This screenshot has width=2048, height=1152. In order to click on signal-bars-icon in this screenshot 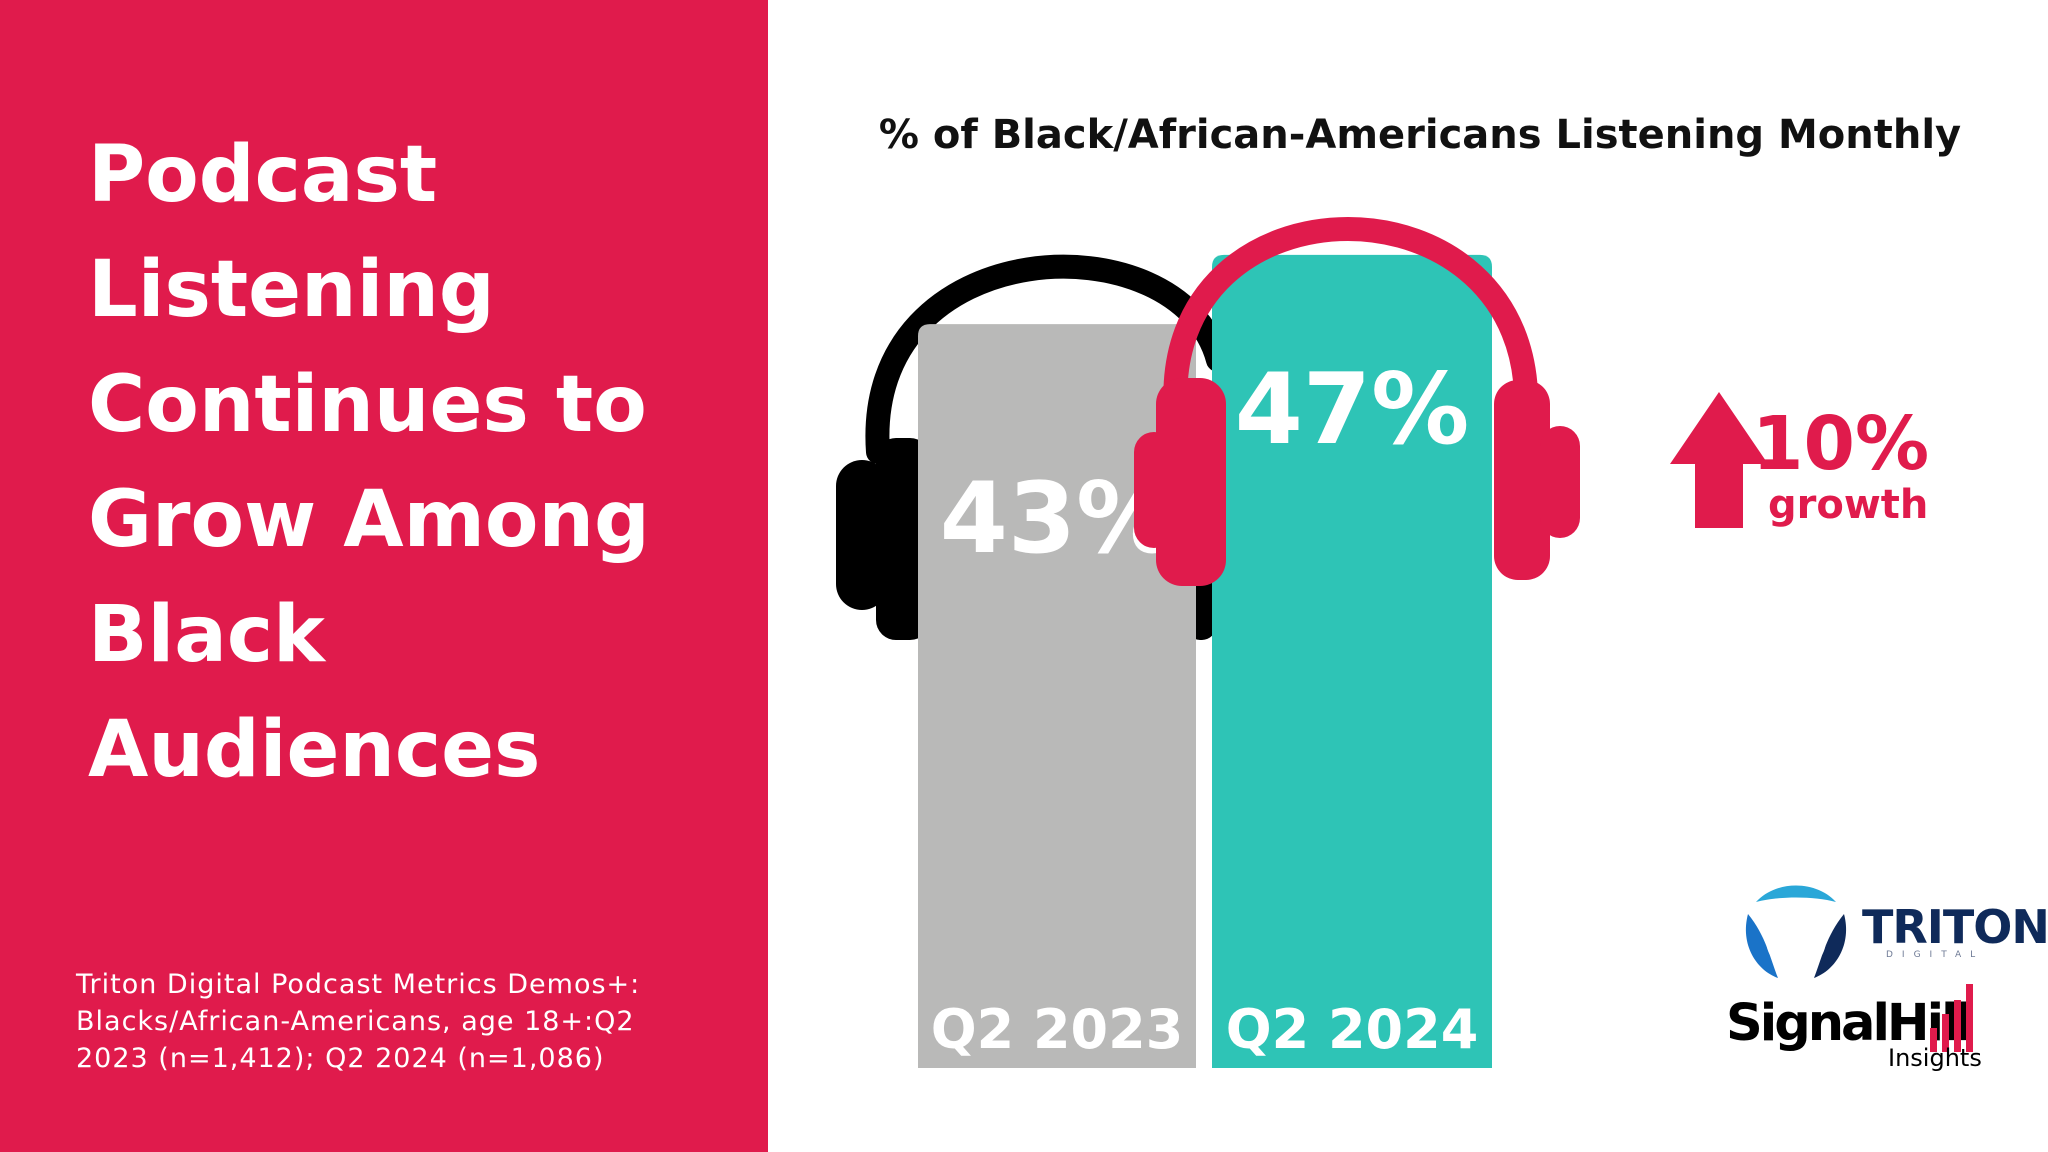, I will do `click(1951, 1018)`.